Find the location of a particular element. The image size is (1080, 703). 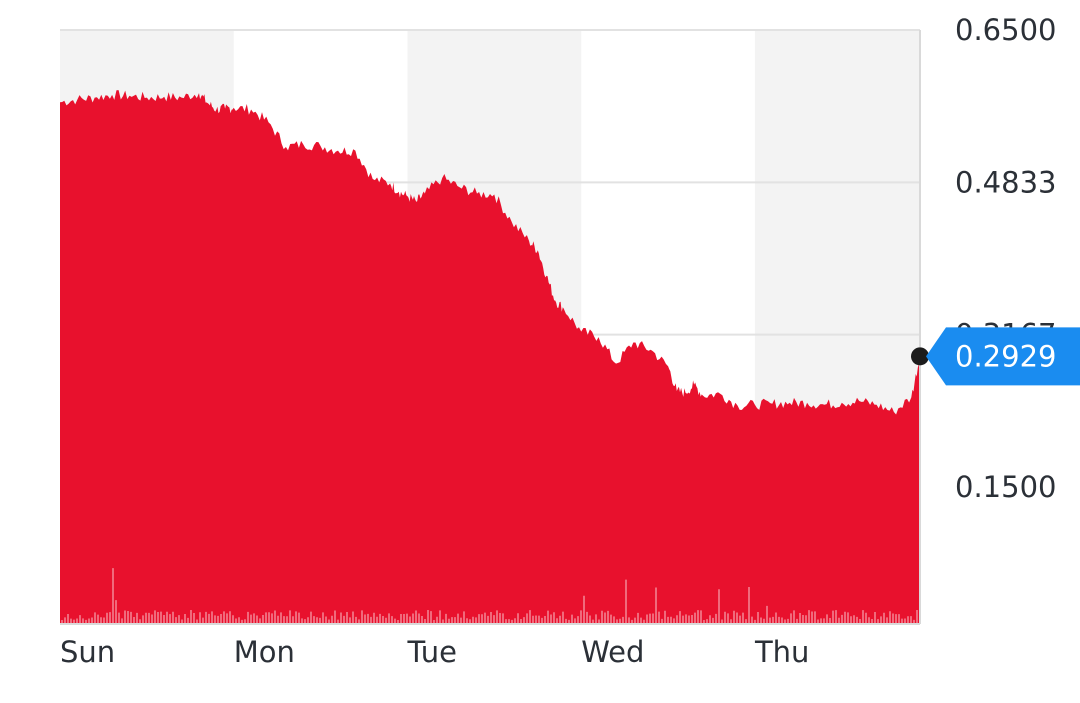

x-tick-label: Mon is located at coordinates (264, 652).